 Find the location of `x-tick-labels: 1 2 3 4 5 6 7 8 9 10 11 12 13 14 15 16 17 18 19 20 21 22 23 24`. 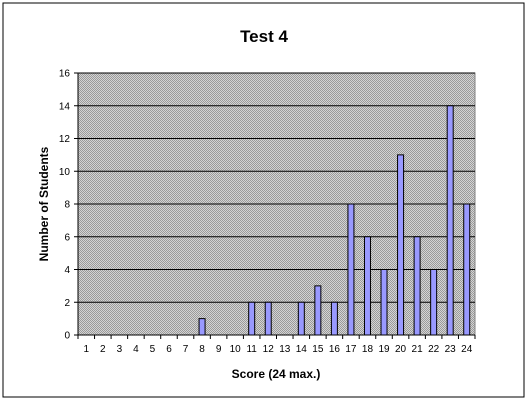

x-tick-labels: 1 2 3 4 5 6 7 8 9 10 11 12 13 14 15 16 17 18 19 20 21 22 23 24 is located at coordinates (277, 349).